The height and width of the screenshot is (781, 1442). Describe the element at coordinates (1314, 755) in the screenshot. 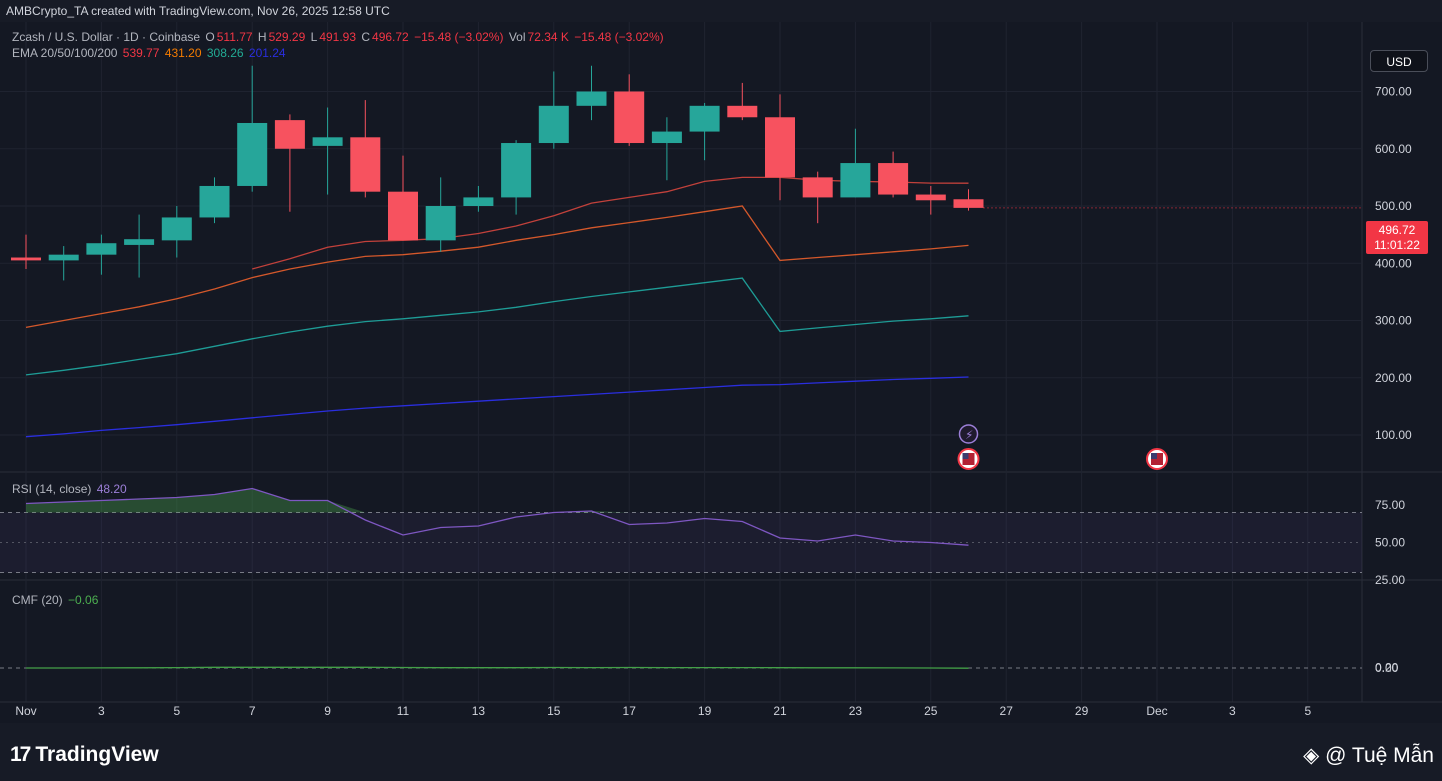

I see `diamond-logo-icon: ◈` at that location.